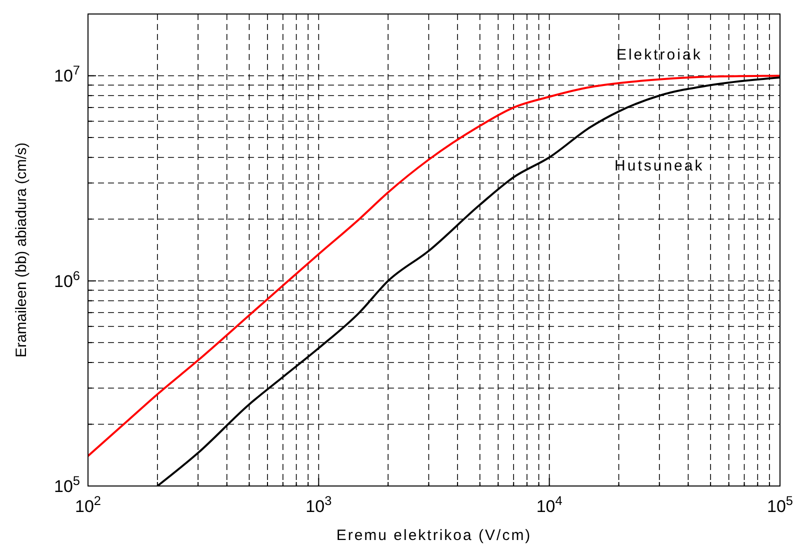  What do you see at coordinates (67, 279) in the screenshot?
I see `y-tick-label: 10$^{6}$` at bounding box center [67, 279].